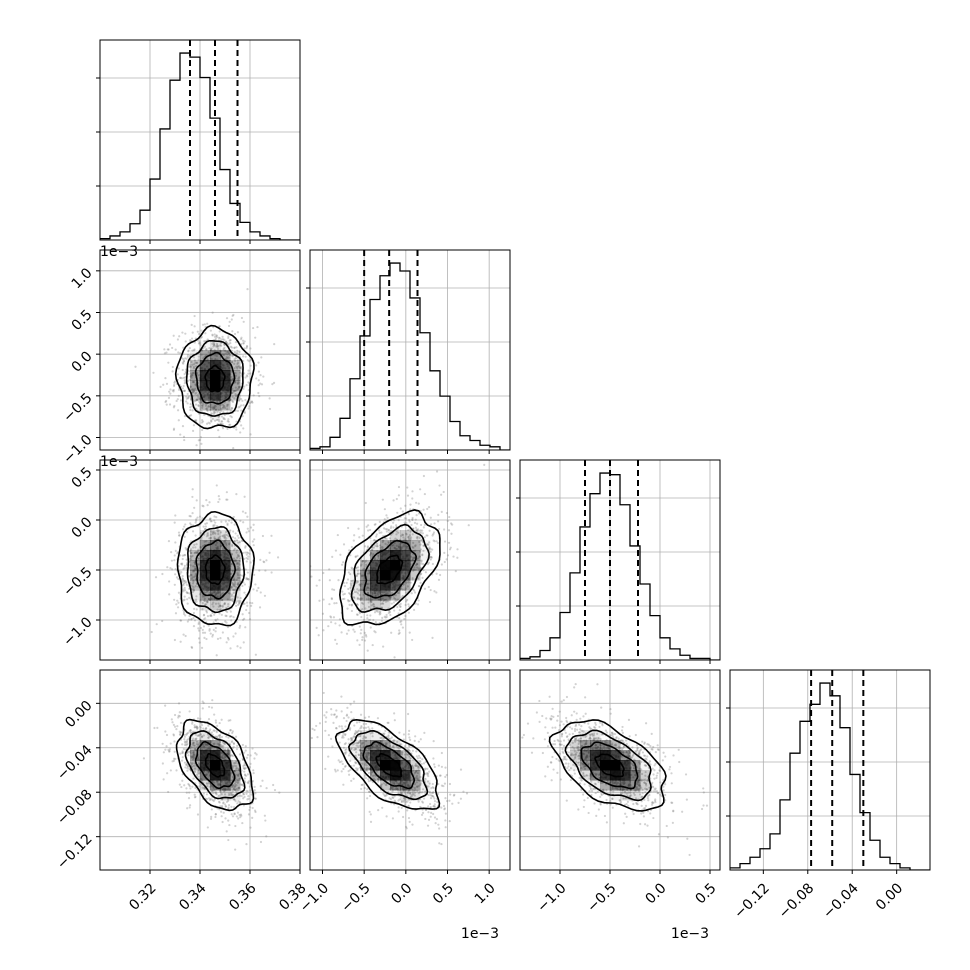  I want to click on x-offset-label-2: 1e−3, so click(690, 934).